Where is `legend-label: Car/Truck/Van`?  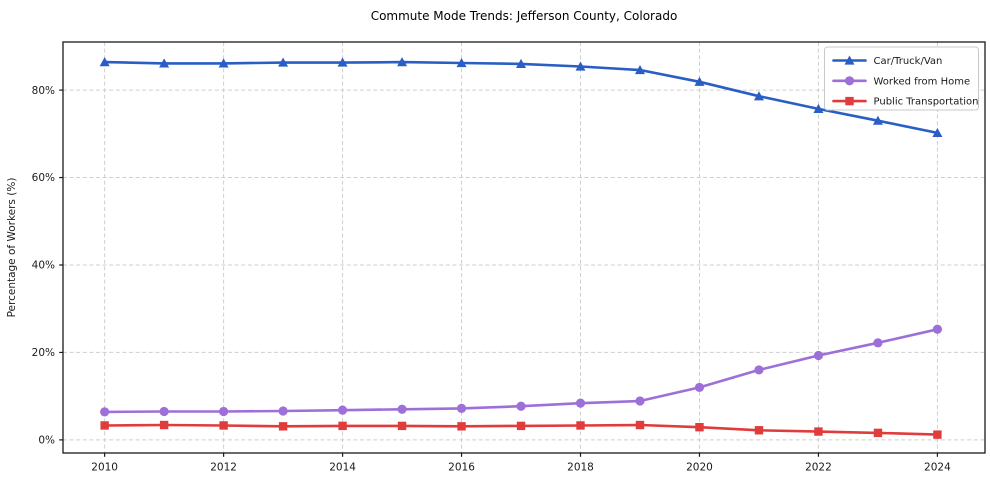 legend-label: Car/Truck/Van is located at coordinates (908, 61).